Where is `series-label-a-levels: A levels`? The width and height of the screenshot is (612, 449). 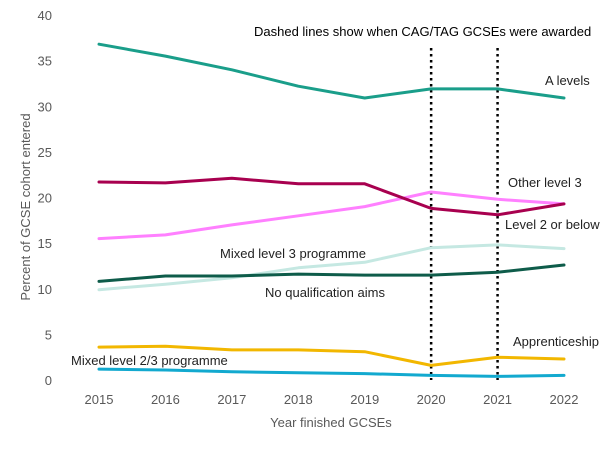 series-label-a-levels: A levels is located at coordinates (567, 80).